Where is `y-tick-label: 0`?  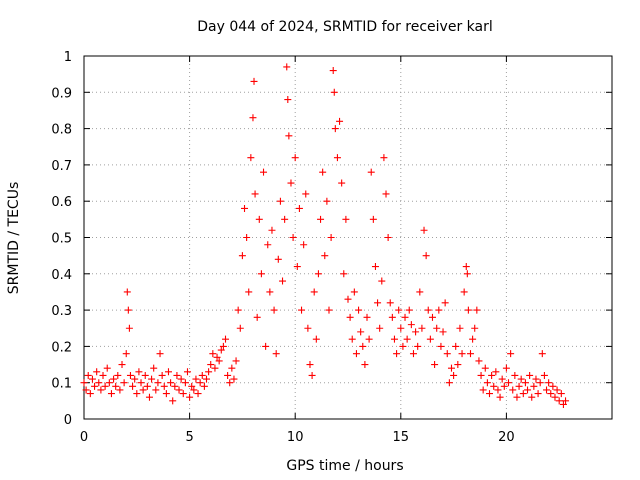 y-tick-label: 0 is located at coordinates (68, 420).